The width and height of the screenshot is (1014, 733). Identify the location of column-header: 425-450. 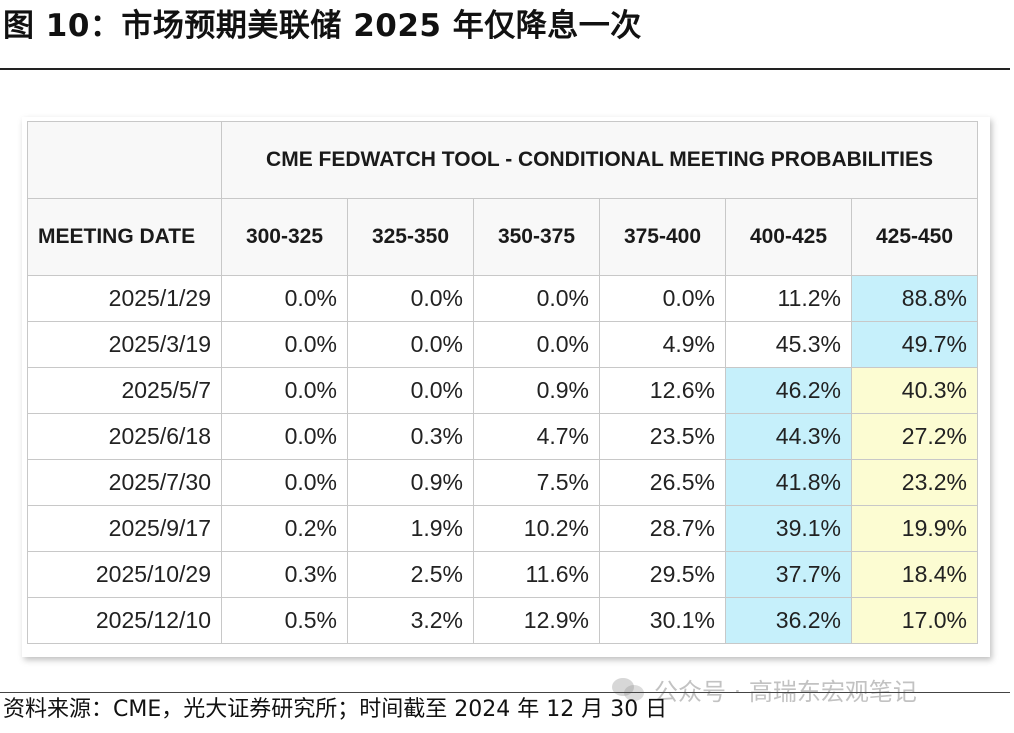
(914, 237).